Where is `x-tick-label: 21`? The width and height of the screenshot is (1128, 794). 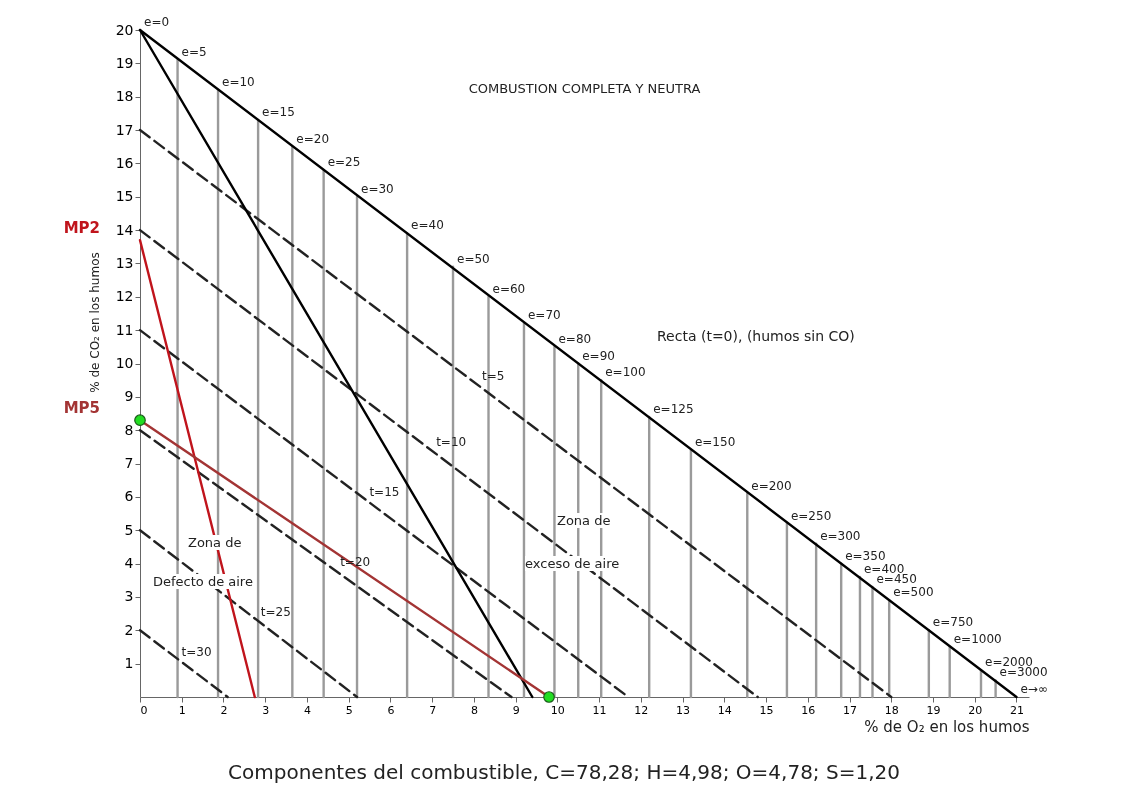
x-tick-label: 21 is located at coordinates (1016, 710).